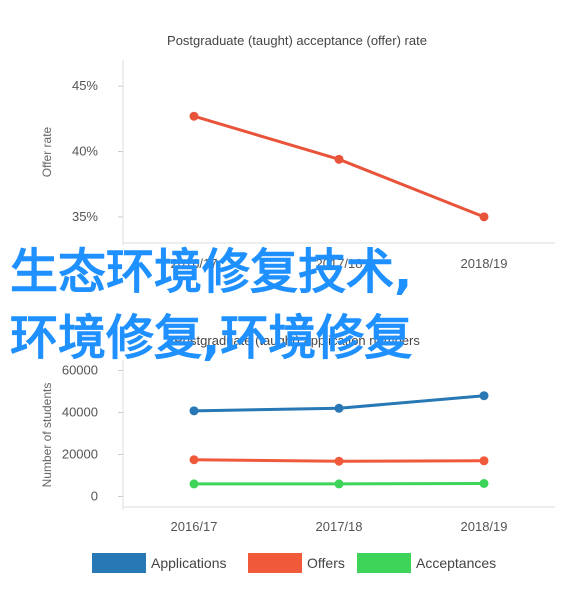 Image resolution: width=580 pixels, height=604 pixels. Describe the element at coordinates (80, 412) in the screenshot. I see `chart2-y-tick-label: 40000` at that location.